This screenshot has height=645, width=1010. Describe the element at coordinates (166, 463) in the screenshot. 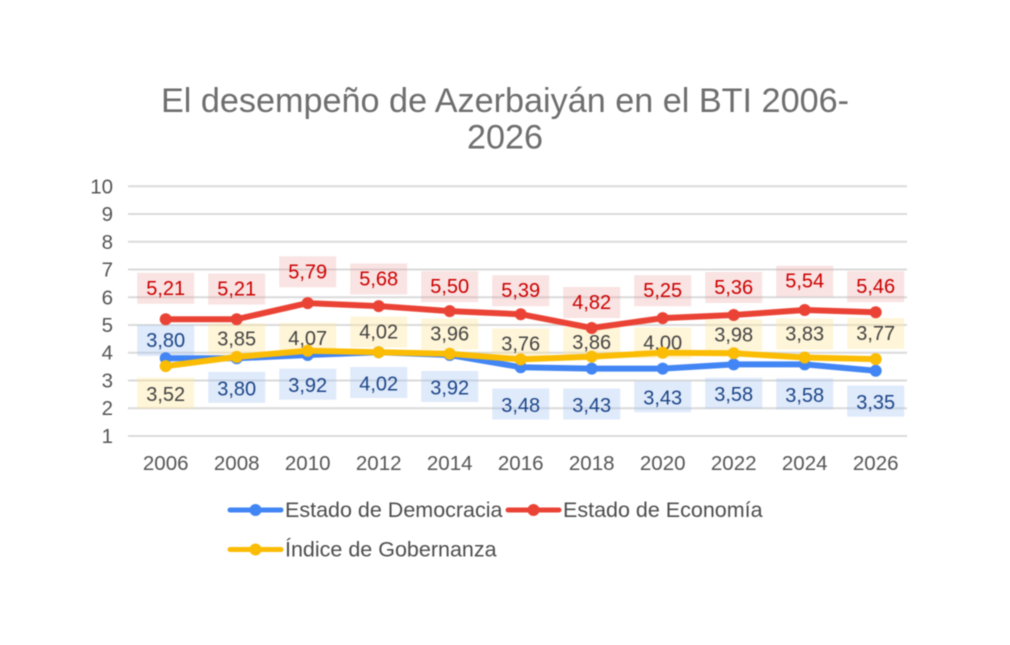

I see `svg-text: 2006` at that location.